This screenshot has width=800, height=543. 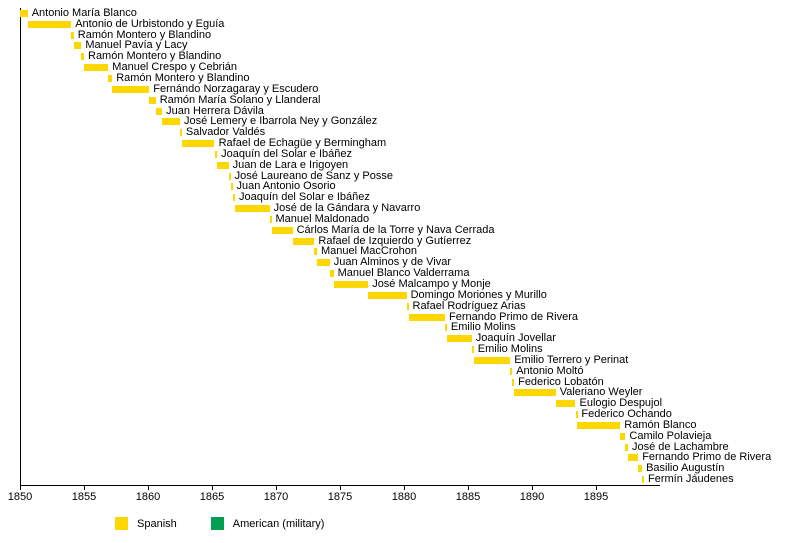 What do you see at coordinates (240, 99) in the screenshot?
I see `bar-label: Ramón María Solano y Llanderal` at bounding box center [240, 99].